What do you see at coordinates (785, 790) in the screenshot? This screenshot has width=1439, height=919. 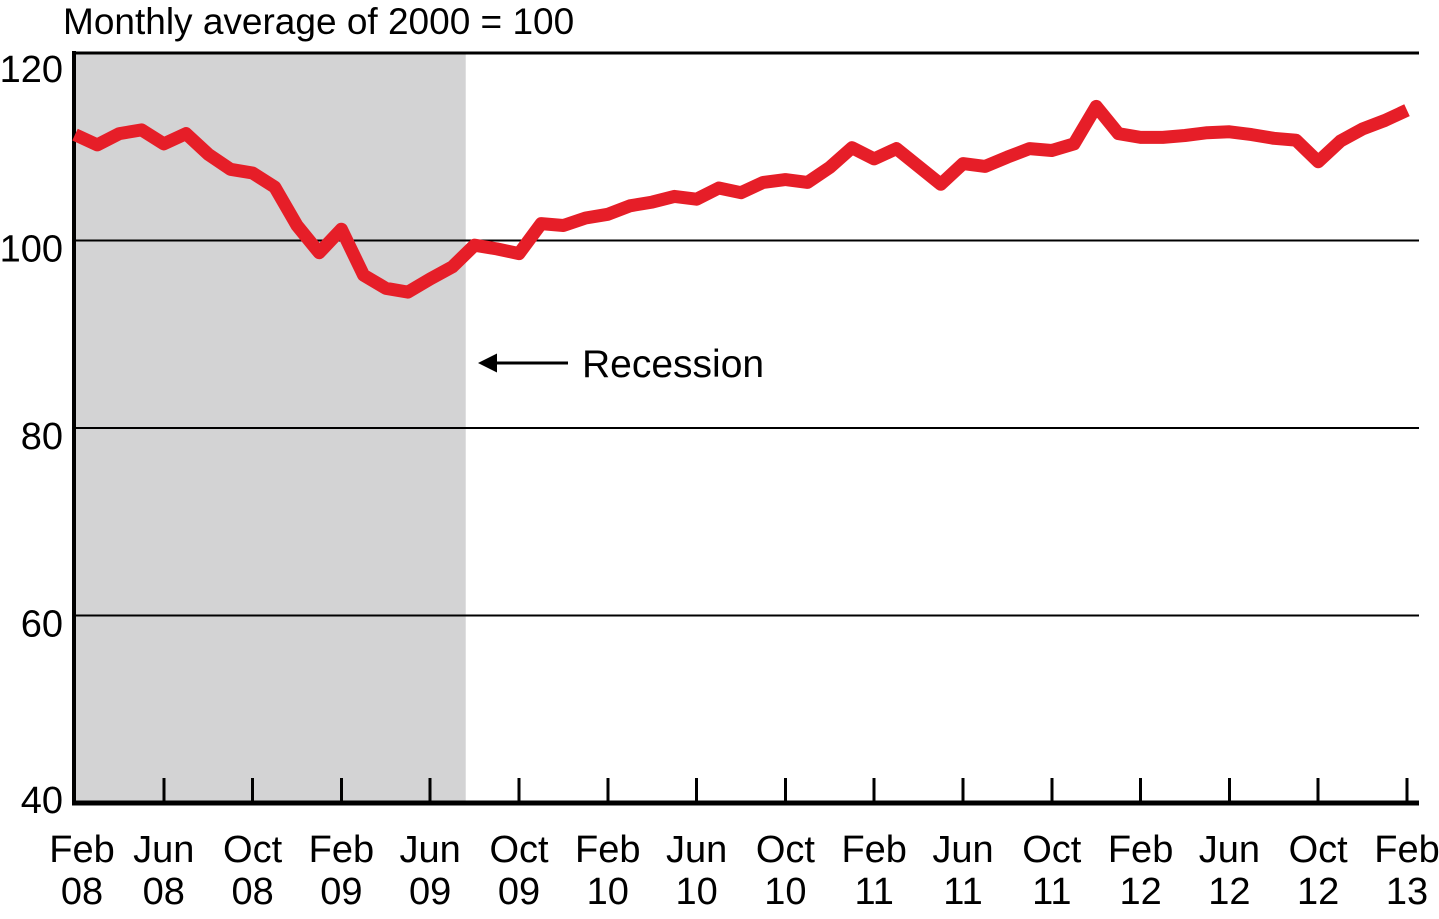 I see `x-ticks-layer` at bounding box center [785, 790].